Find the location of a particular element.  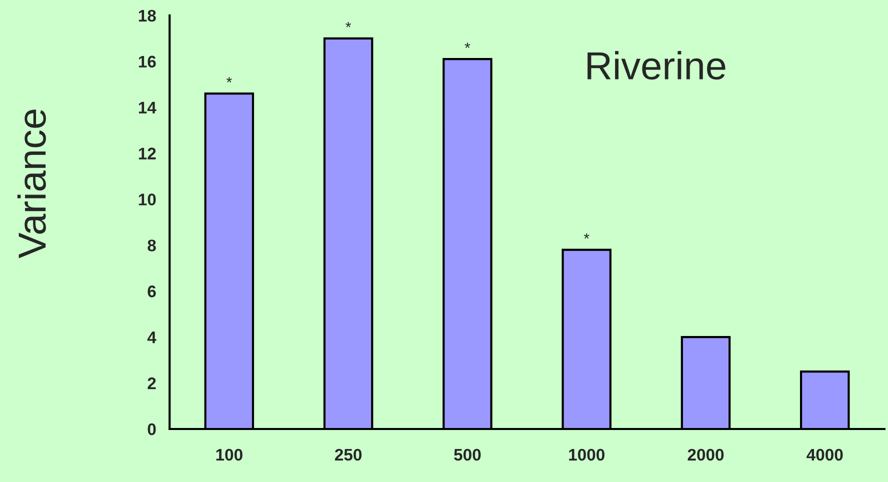

x-tick-label: 250 is located at coordinates (348, 454).